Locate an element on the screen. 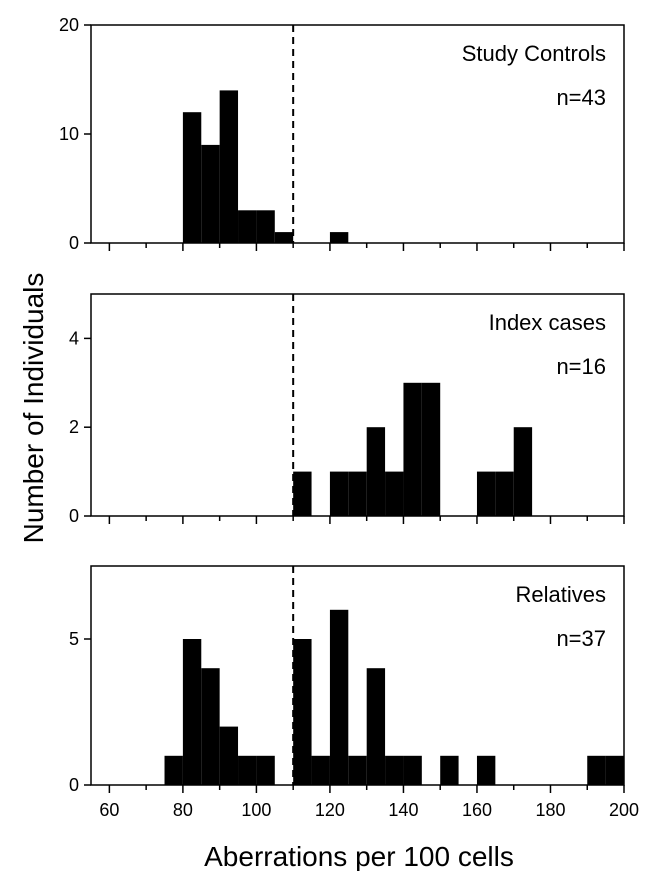 Image resolution: width=645 pixels, height=871 pixels. x-tick-label: 80 is located at coordinates (183, 810).